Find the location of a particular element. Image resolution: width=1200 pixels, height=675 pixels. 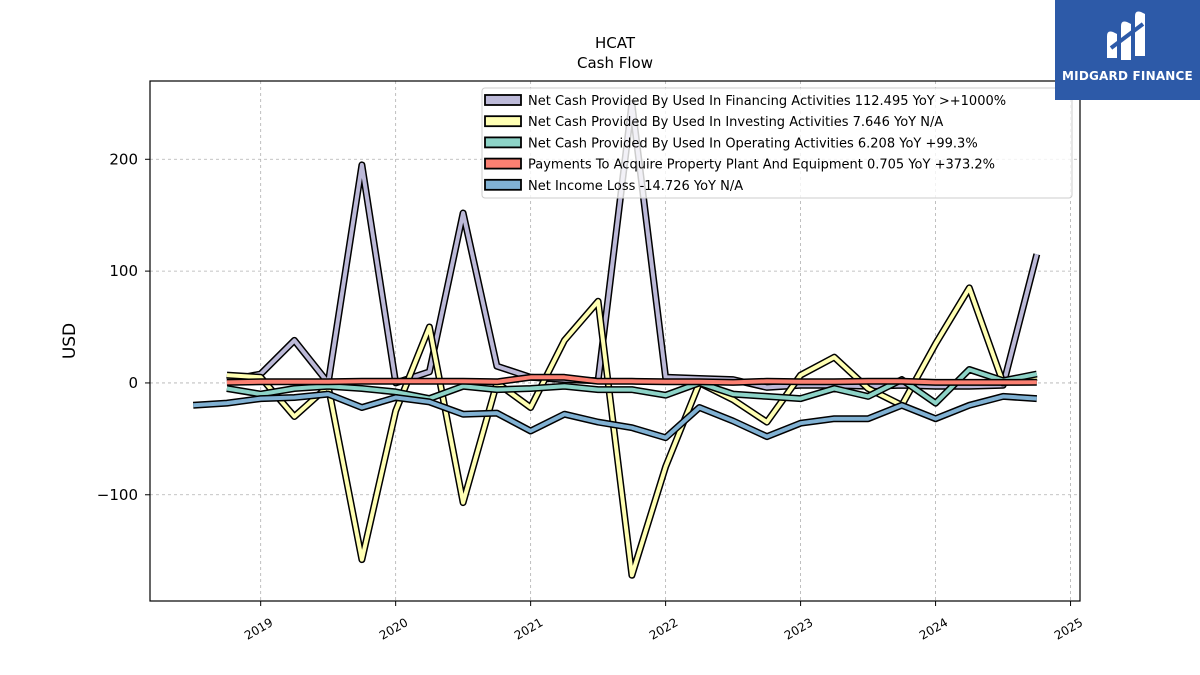

y-tick-label: −100 is located at coordinates (117, 495).